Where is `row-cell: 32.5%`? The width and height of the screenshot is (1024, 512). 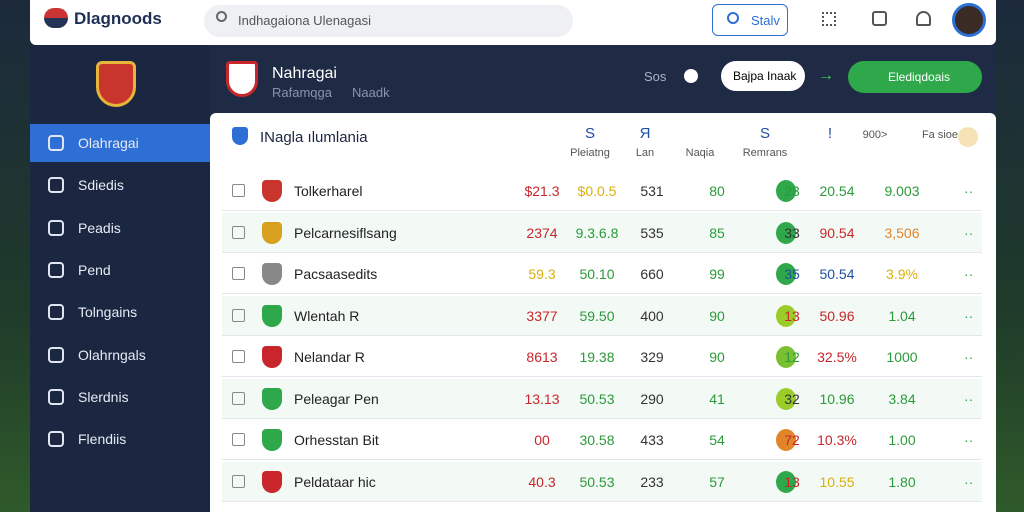 row-cell: 32.5% is located at coordinates (837, 357).